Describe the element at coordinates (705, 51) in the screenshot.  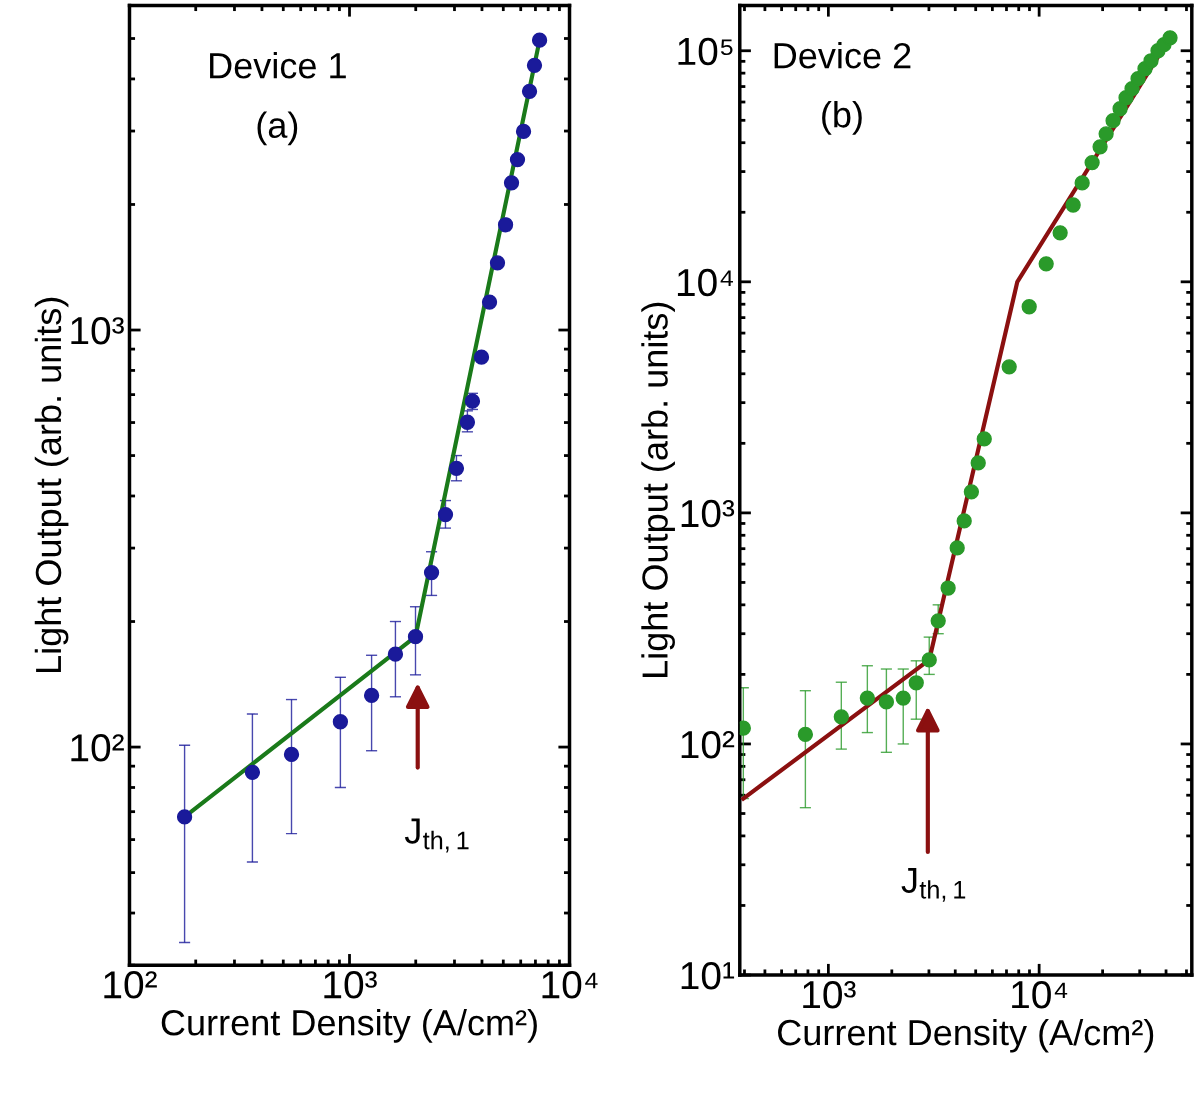
I see `y-tick-label: 10⁵` at that location.